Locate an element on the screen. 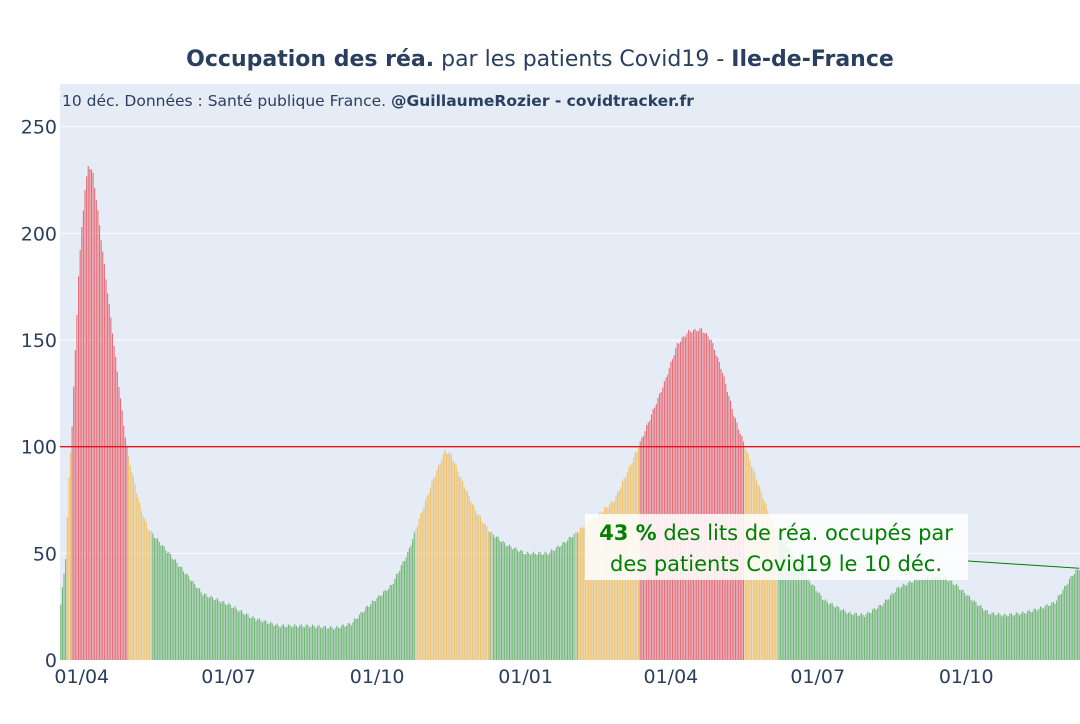 This screenshot has width=1080, height=724. annotation-box is located at coordinates (776, 547).